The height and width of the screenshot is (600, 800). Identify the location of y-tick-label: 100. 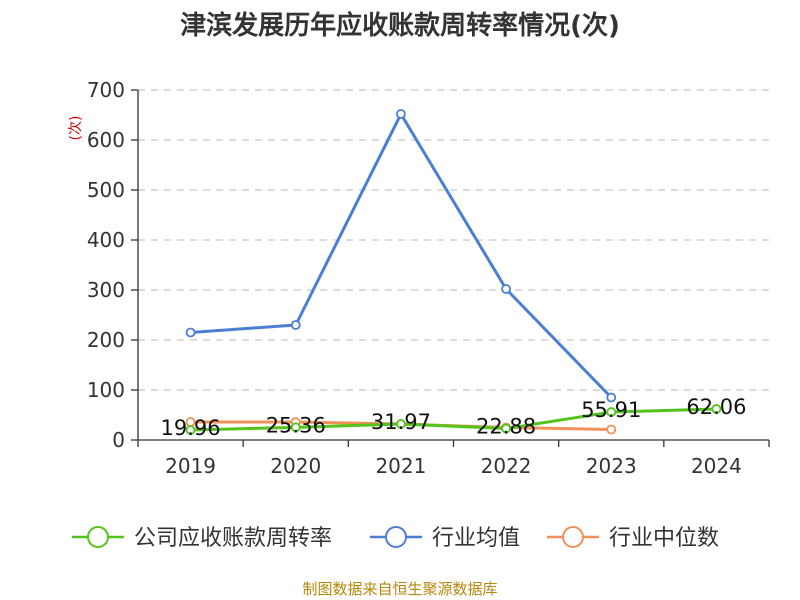
(106, 390).